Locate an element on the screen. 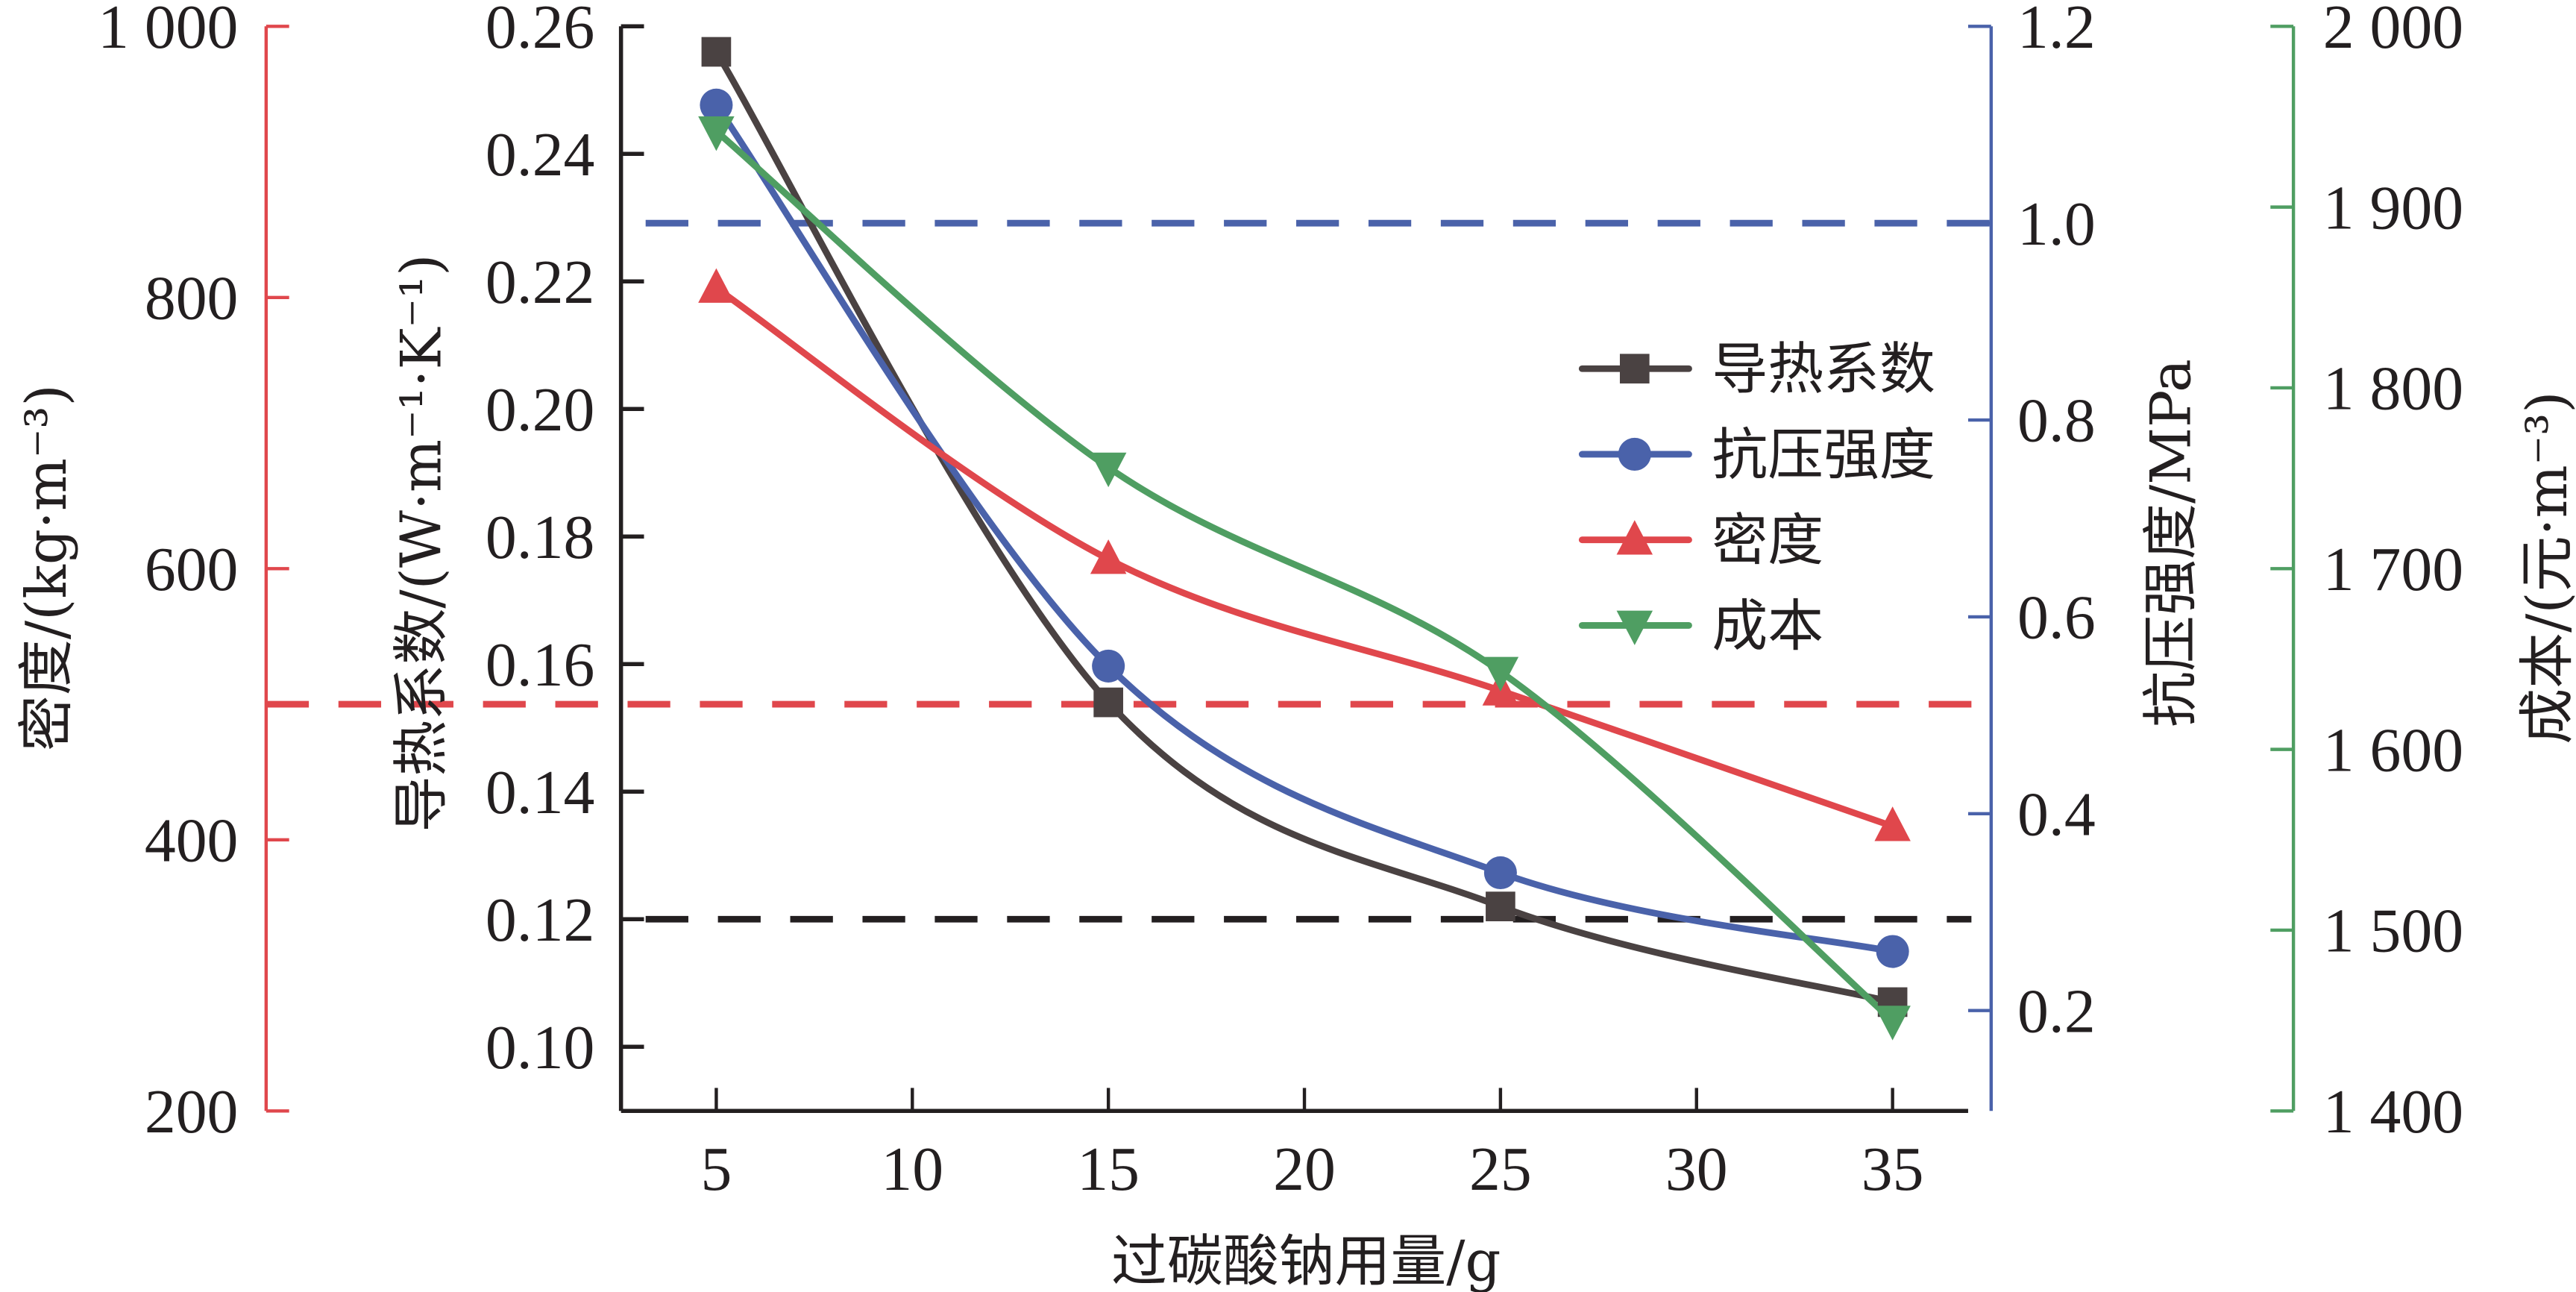  legend-label: 导热系数 is located at coordinates (1824, 369).